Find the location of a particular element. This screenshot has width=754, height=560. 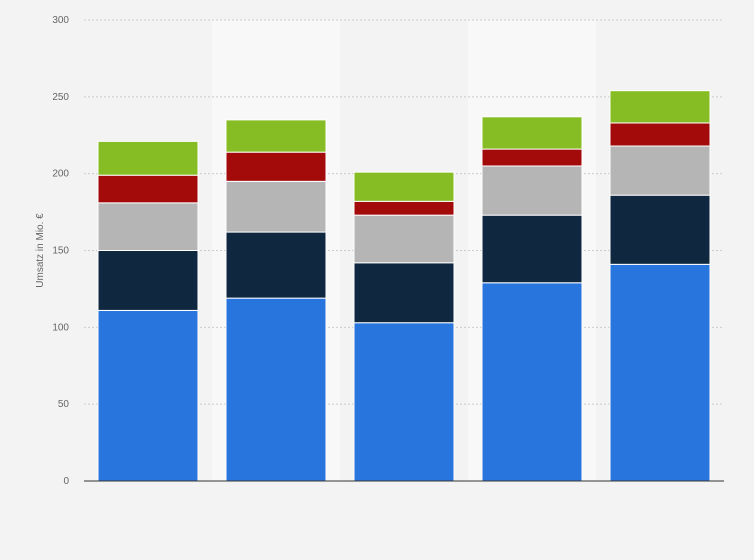

y-tick-label: 200 is located at coordinates (60, 174).